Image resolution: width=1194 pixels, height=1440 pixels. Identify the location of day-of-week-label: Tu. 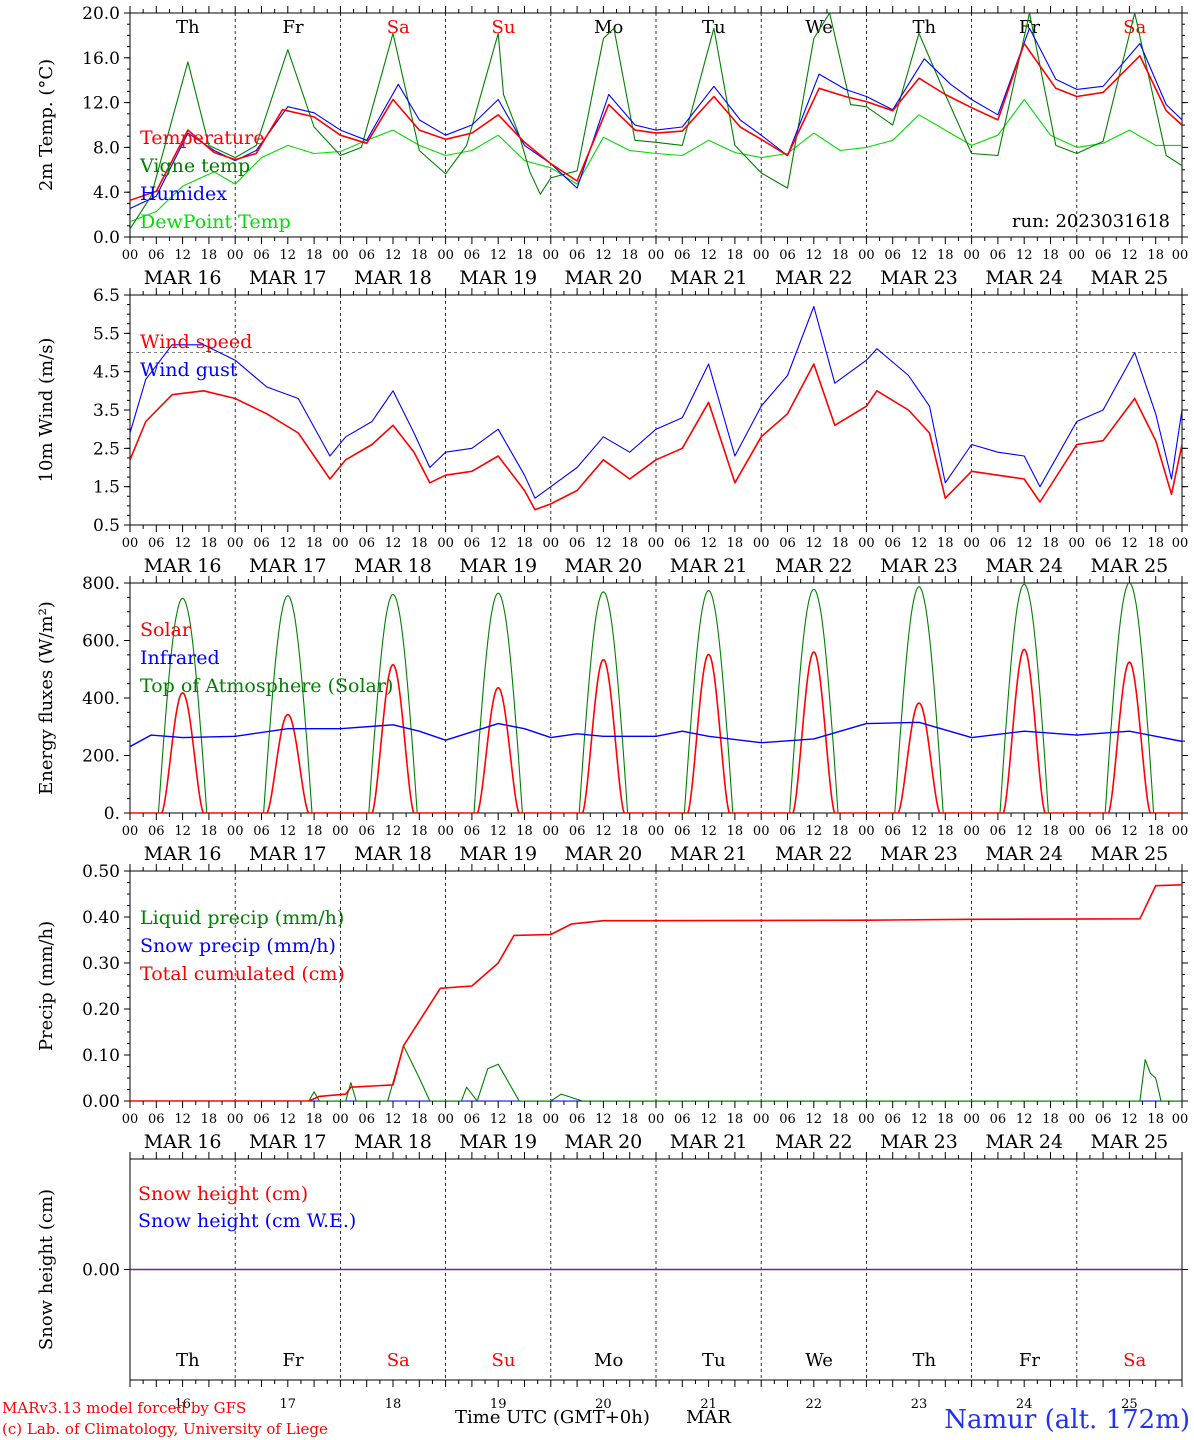
(714, 1360).